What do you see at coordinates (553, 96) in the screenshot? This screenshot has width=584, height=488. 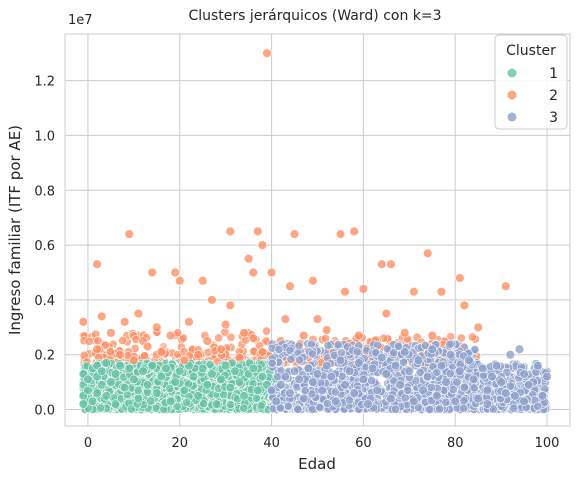 I see `legend-label-2: 2` at bounding box center [553, 96].